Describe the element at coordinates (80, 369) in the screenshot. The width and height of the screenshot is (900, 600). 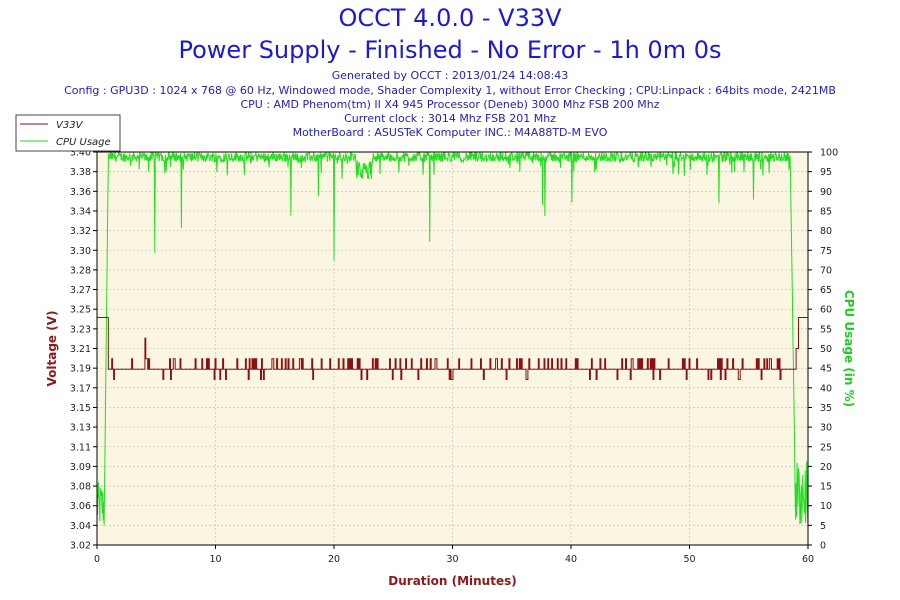
I see `y-left-tick-label: 3.19` at that location.